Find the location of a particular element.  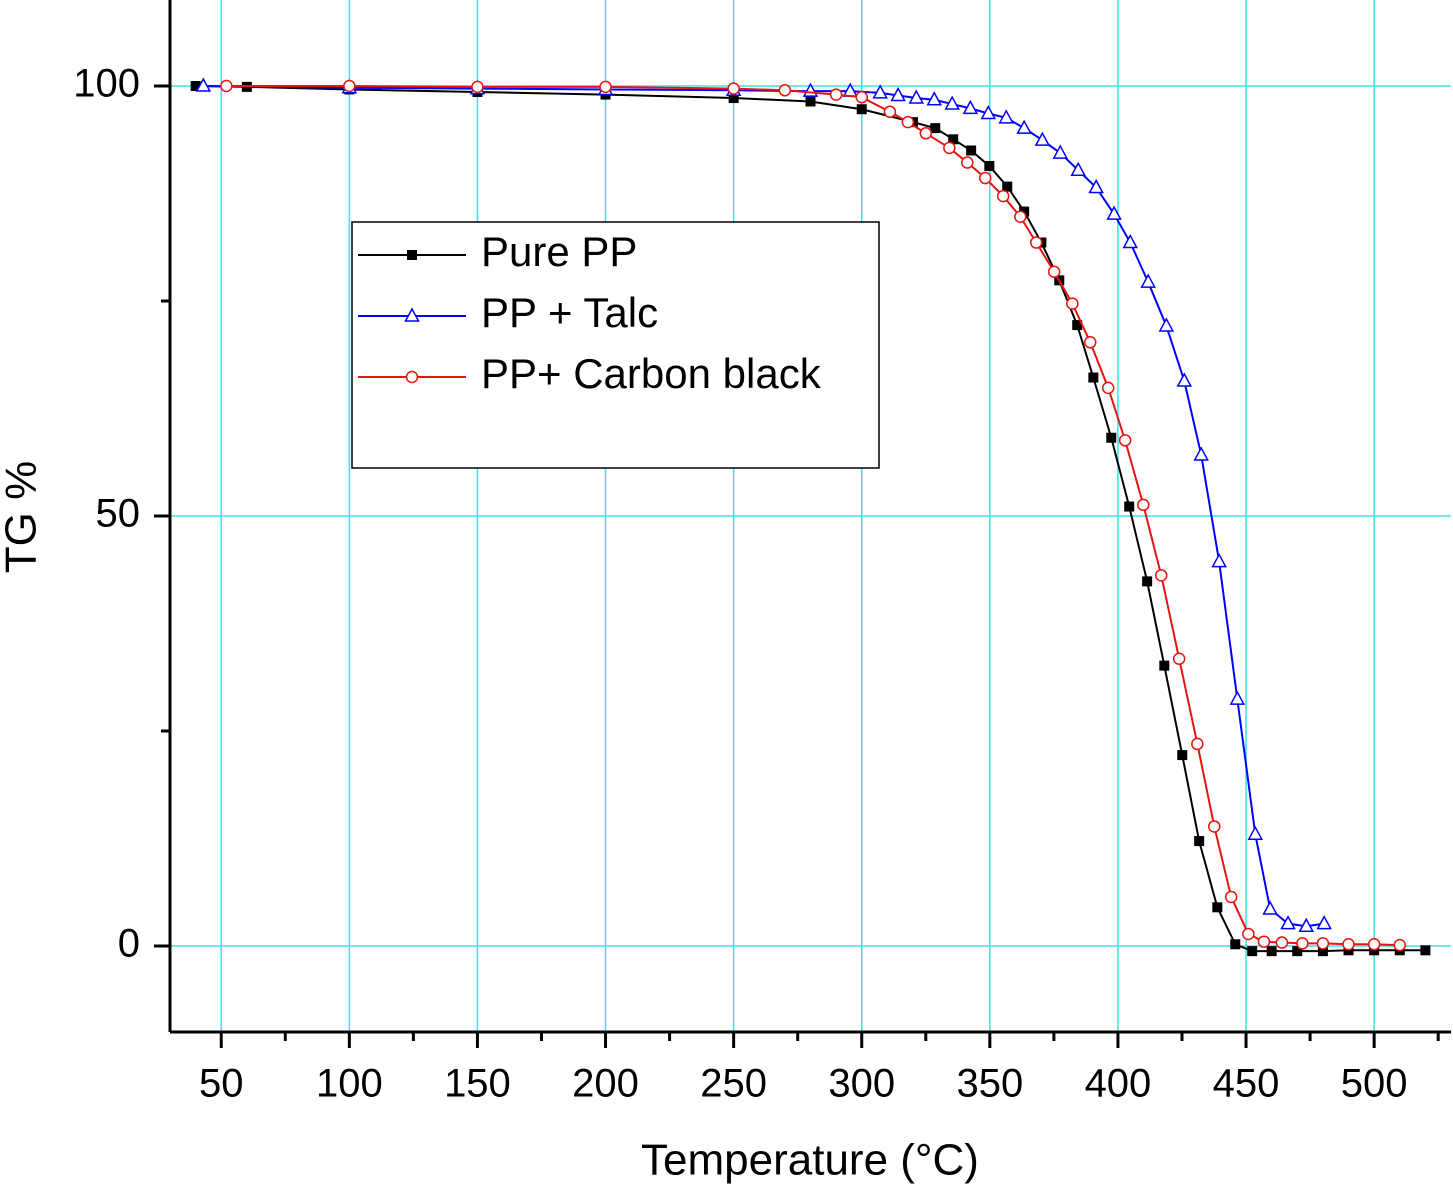

x-tick-label: 400 is located at coordinates (1118, 1084).